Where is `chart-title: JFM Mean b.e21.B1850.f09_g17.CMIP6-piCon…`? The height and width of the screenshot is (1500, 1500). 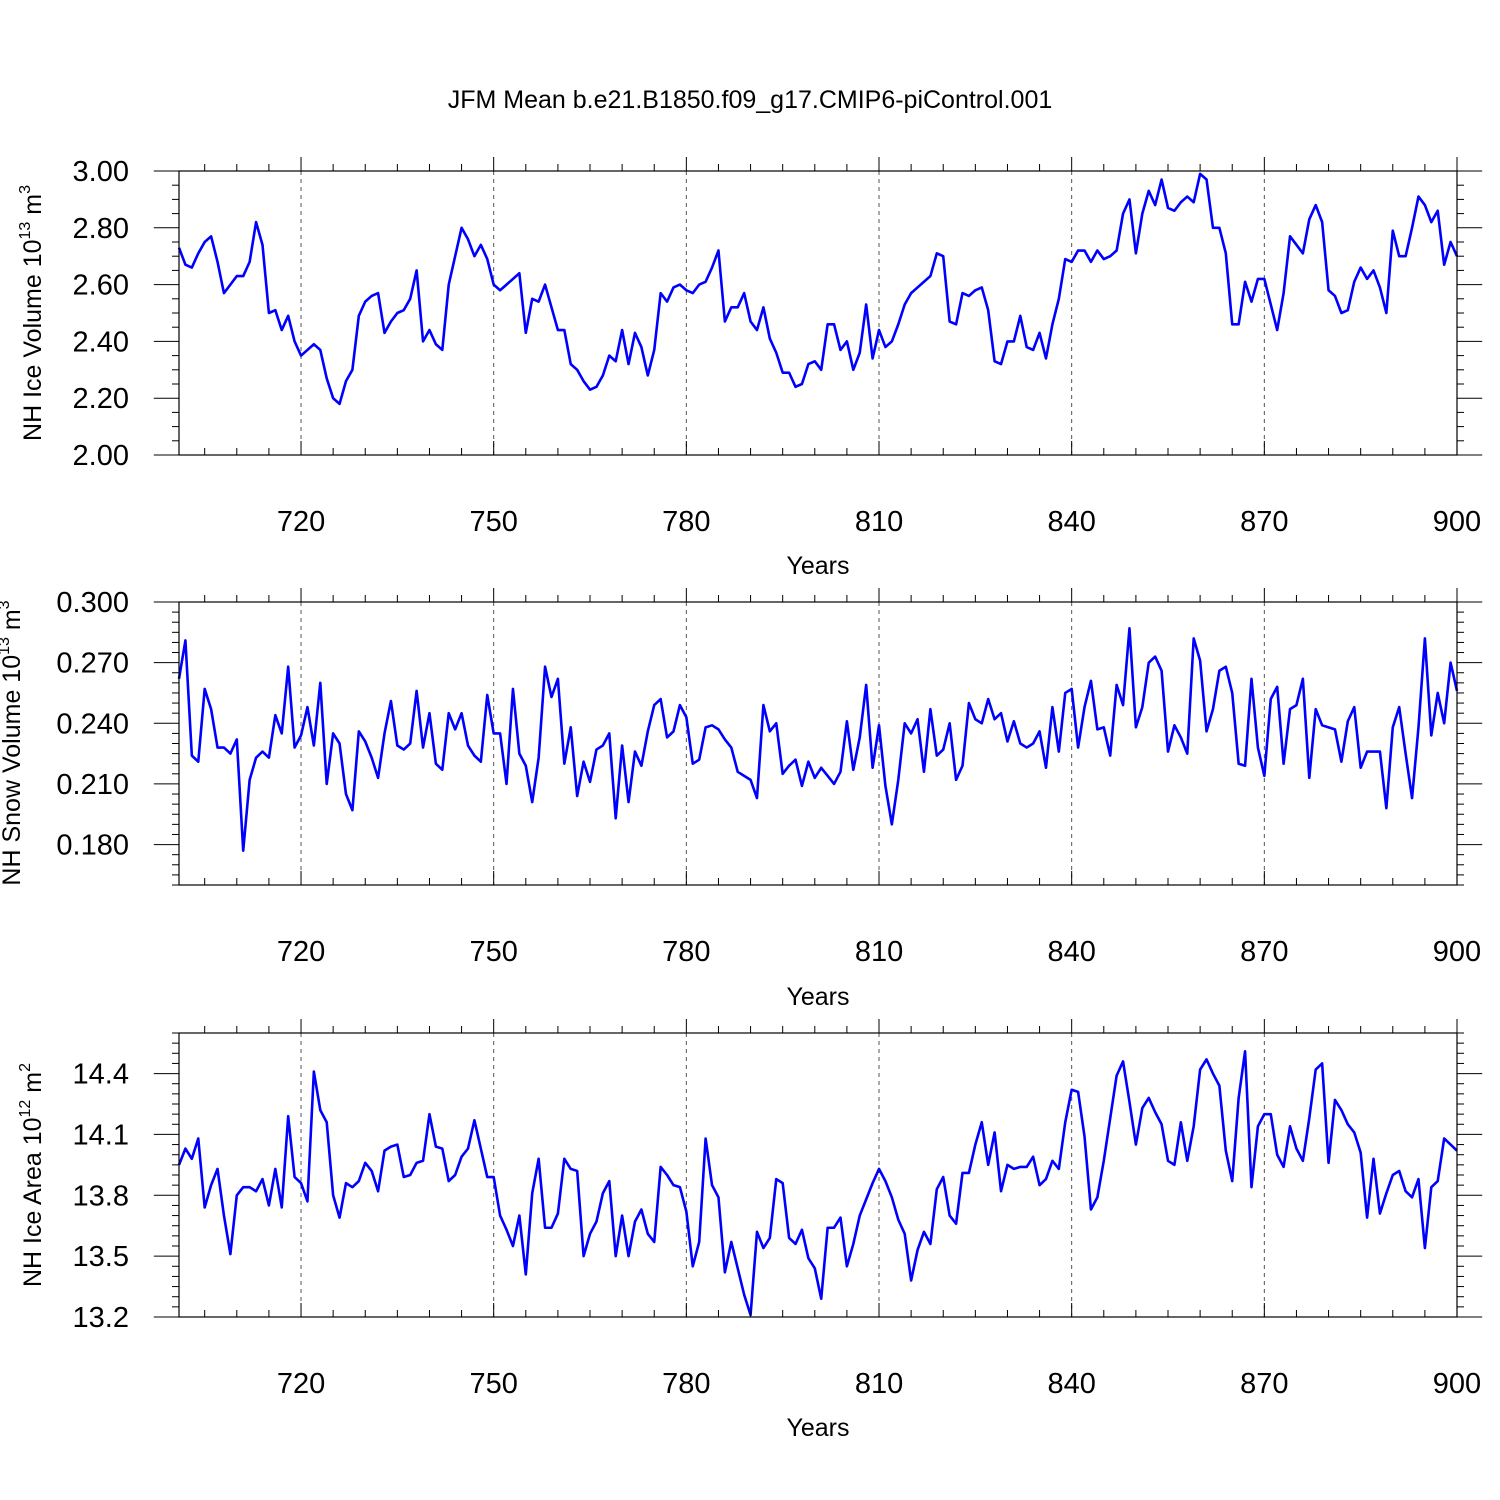
chart-title: JFM Mean b.e21.B1850.f09_g17.CMIP6-piCon… is located at coordinates (750, 100).